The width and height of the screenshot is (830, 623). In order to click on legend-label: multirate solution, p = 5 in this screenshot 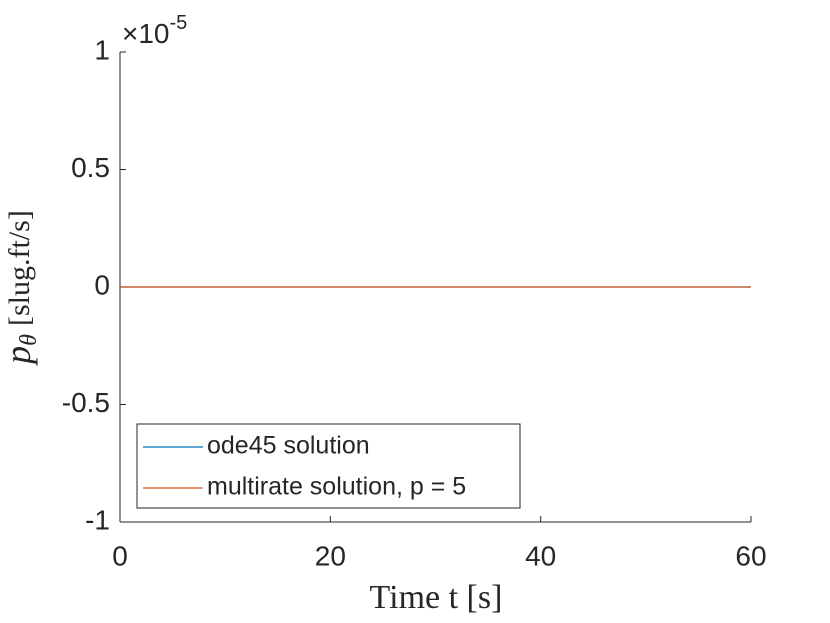, I will do `click(336, 487)`.